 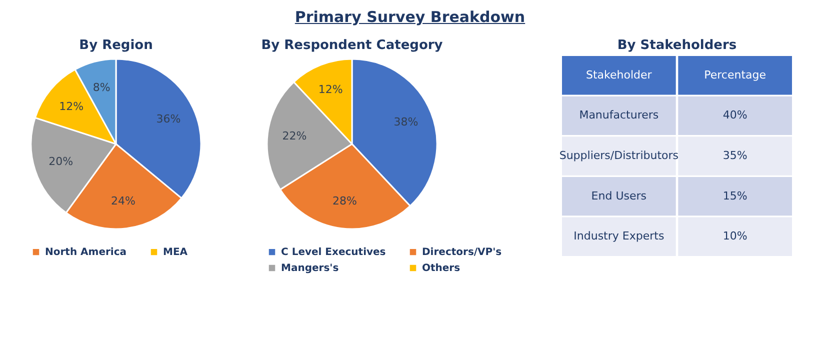 What do you see at coordinates (462, 252) in the screenshot?
I see `legend-label: Directors/VP's` at bounding box center [462, 252].